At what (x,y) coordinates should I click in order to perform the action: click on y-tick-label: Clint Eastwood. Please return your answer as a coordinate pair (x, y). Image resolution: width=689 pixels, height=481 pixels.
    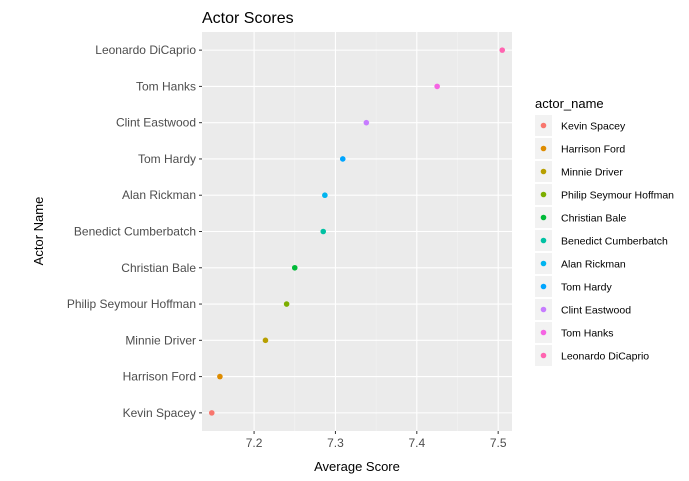
    Looking at the image, I should click on (156, 123).